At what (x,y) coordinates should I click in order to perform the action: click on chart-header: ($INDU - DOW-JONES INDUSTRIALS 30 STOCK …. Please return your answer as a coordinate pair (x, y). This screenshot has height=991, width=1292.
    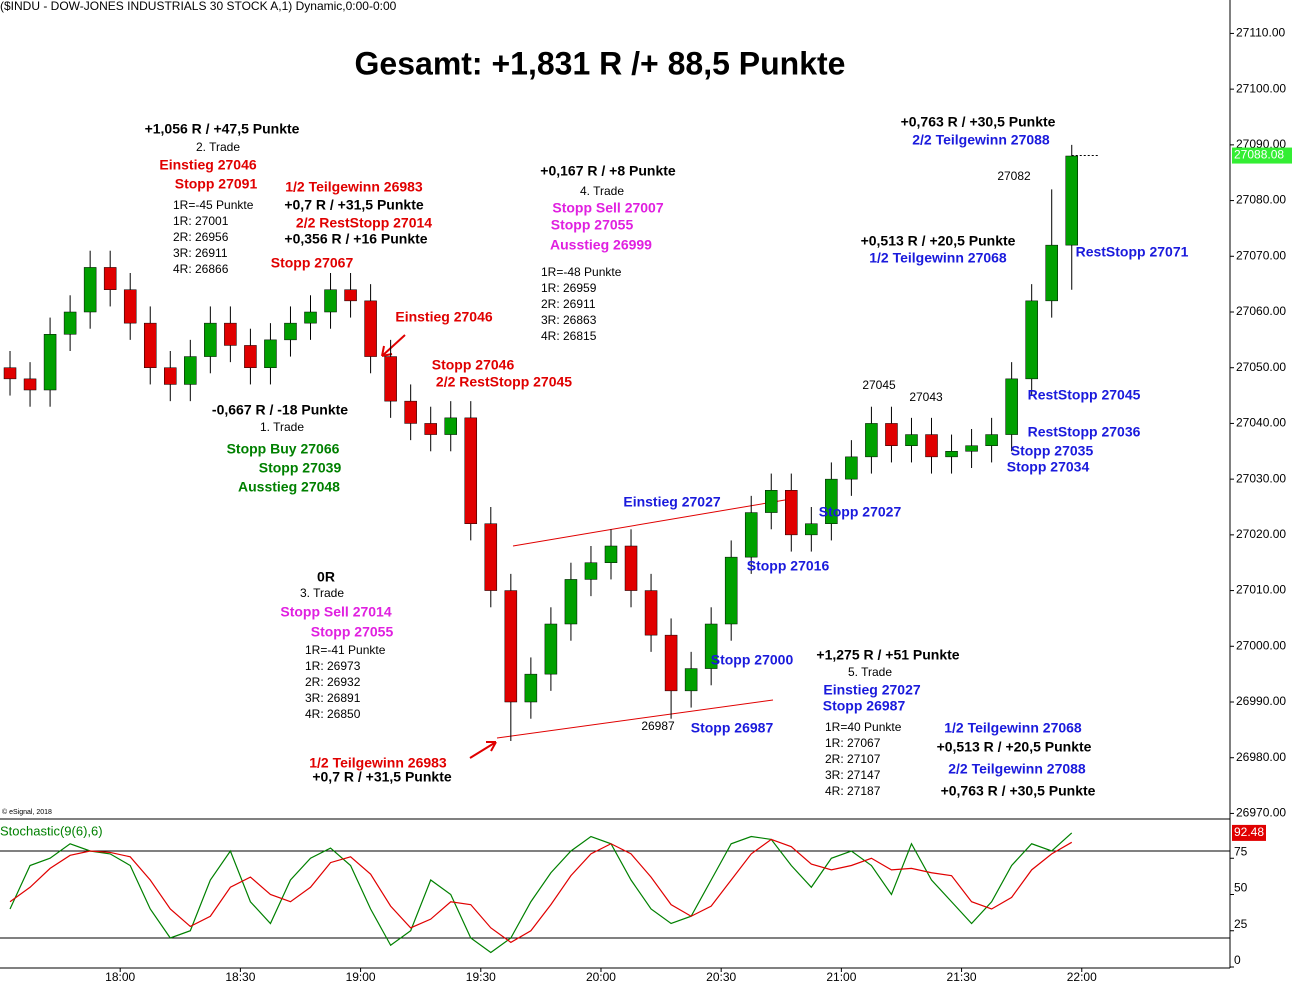
    Looking at the image, I should click on (198, 6).